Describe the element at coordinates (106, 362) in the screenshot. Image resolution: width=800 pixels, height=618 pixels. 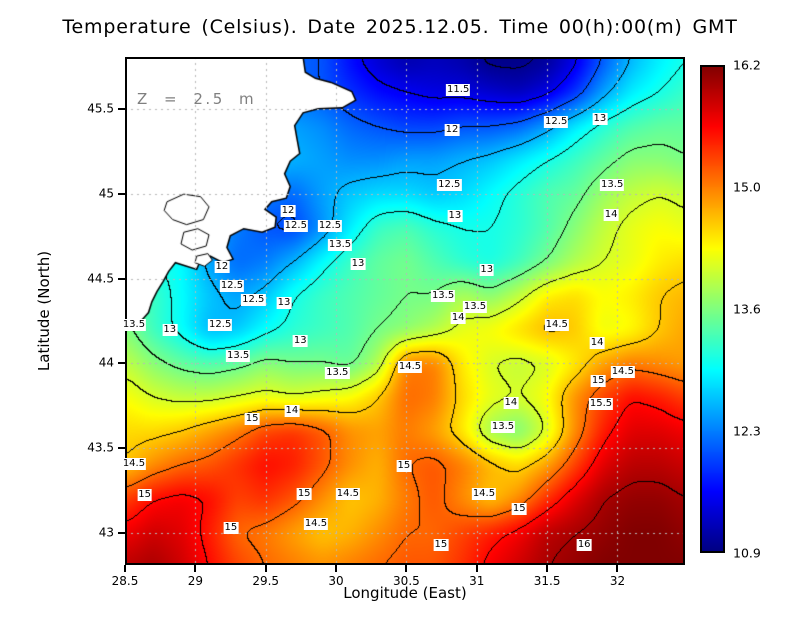
I see `y-tick-label: 44` at that location.